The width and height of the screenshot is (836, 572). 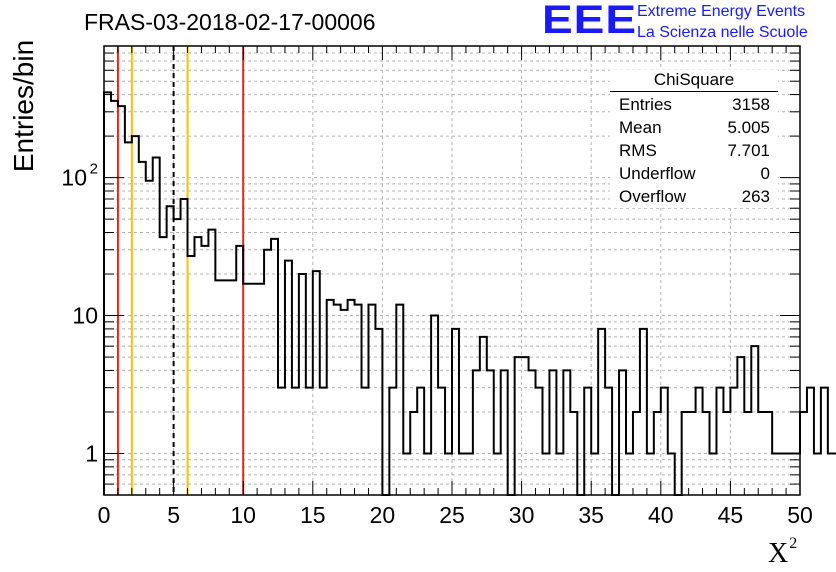 What do you see at coordinates (731, 515) in the screenshot?
I see `x-tick-label: 45` at bounding box center [731, 515].